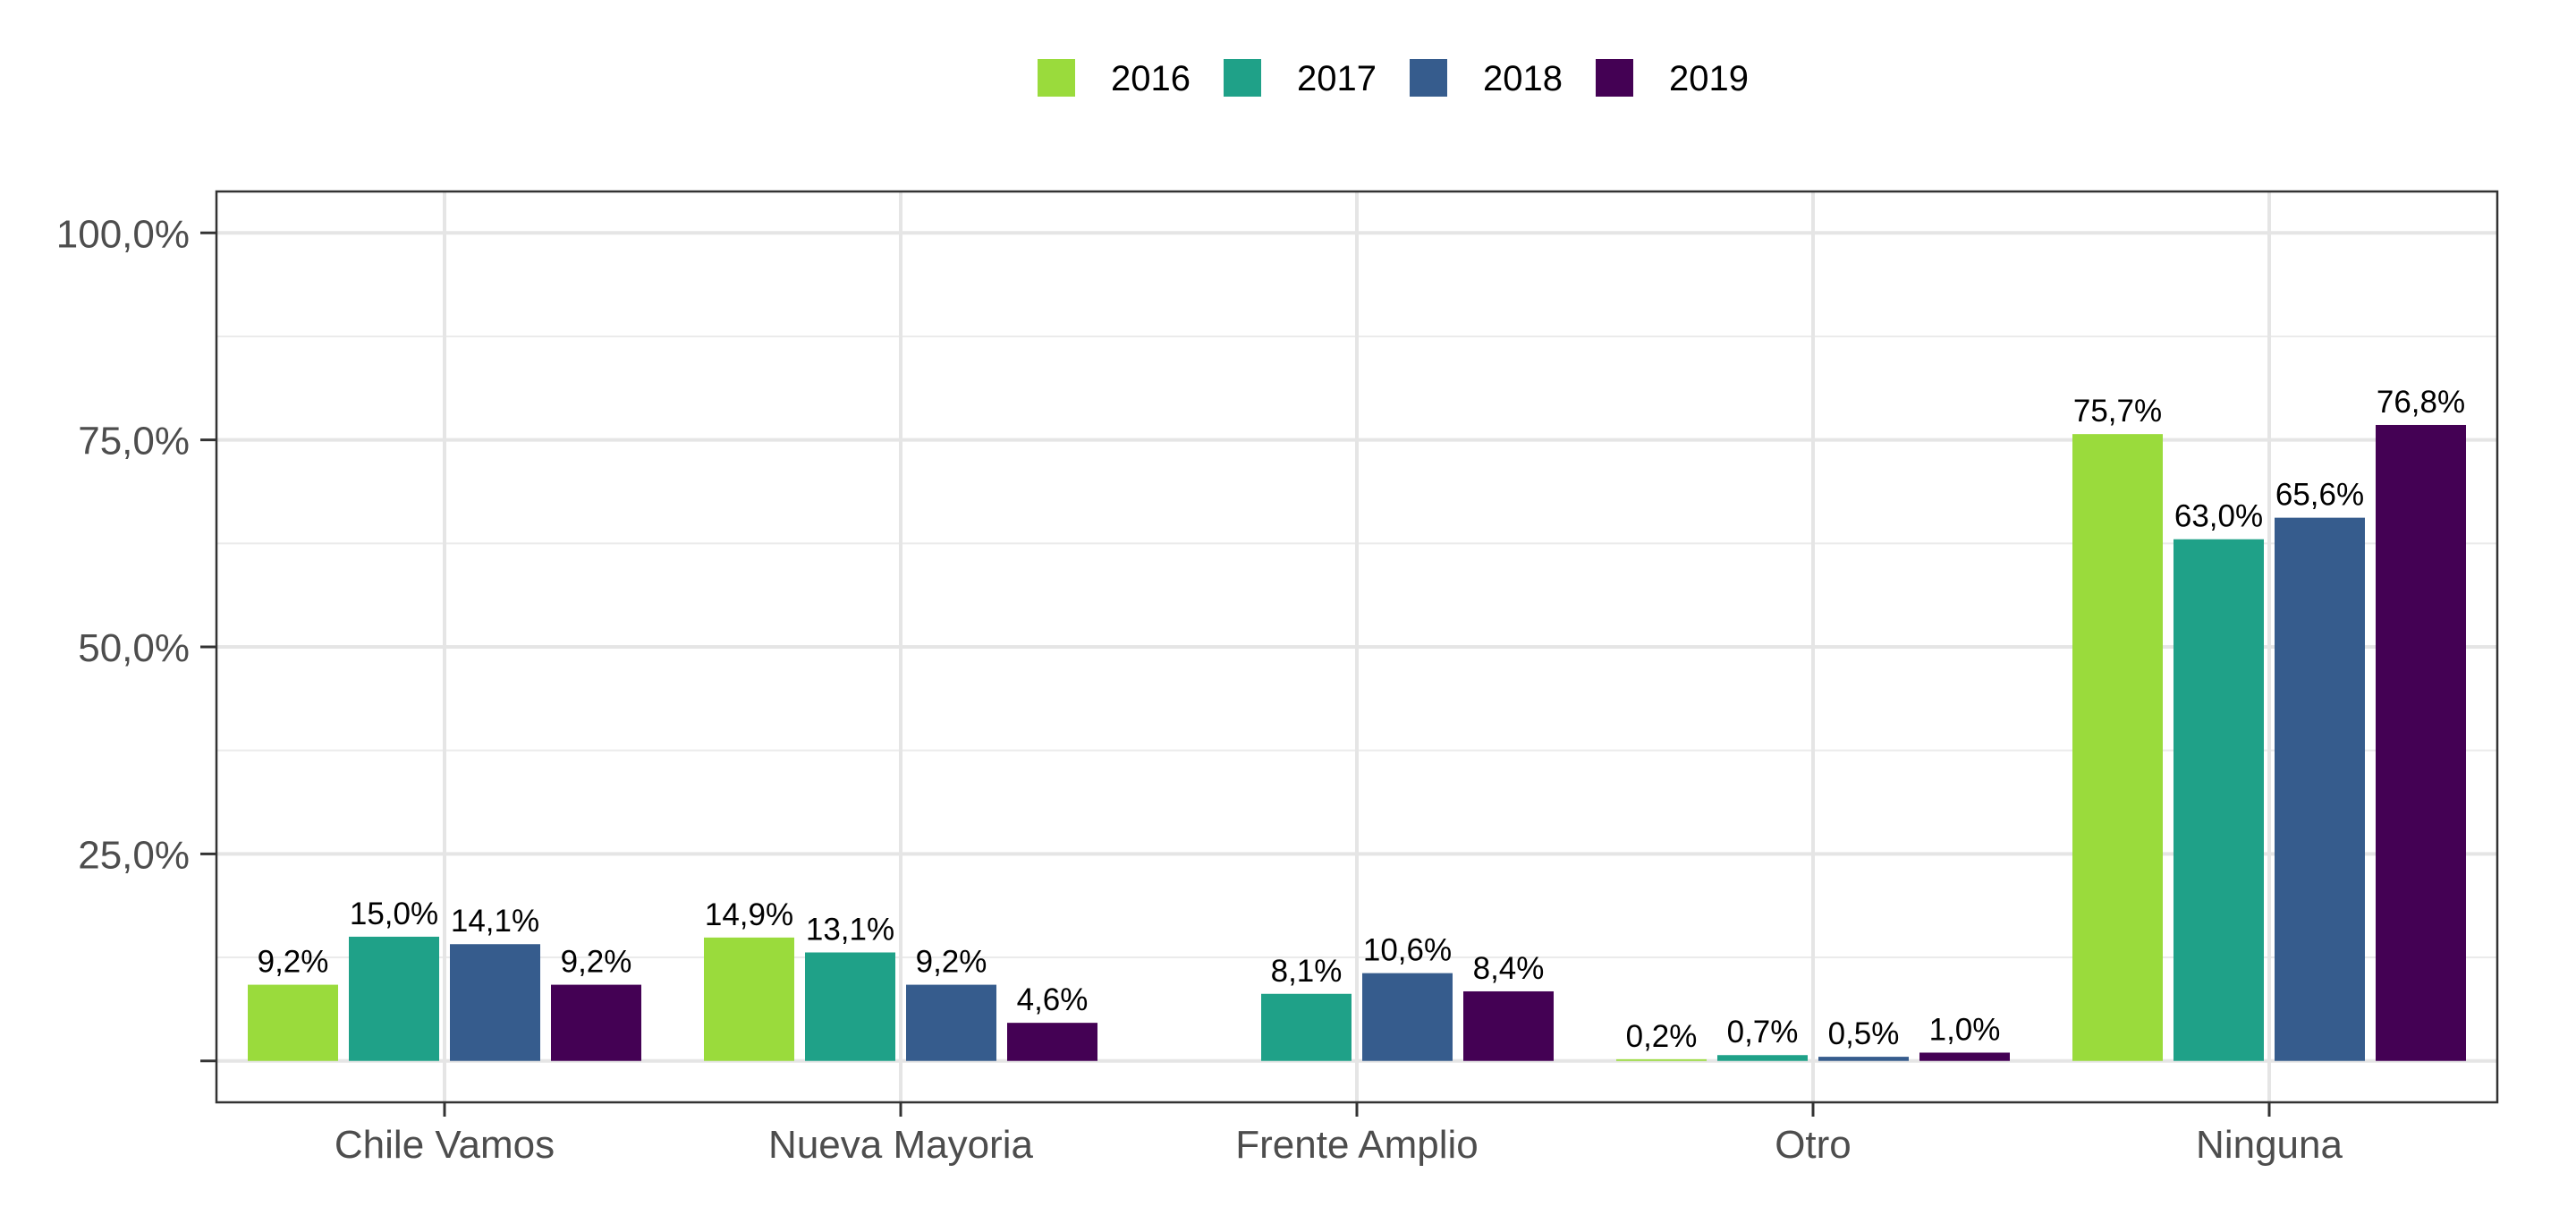  What do you see at coordinates (2320, 789) in the screenshot?
I see `bar-ninguna-2018` at bounding box center [2320, 789].